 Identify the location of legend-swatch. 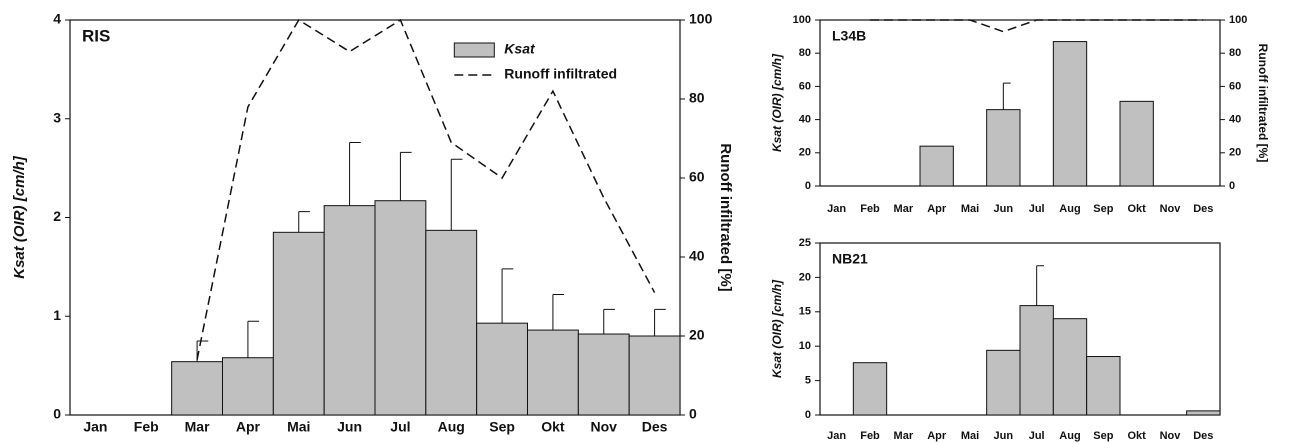
(474, 50).